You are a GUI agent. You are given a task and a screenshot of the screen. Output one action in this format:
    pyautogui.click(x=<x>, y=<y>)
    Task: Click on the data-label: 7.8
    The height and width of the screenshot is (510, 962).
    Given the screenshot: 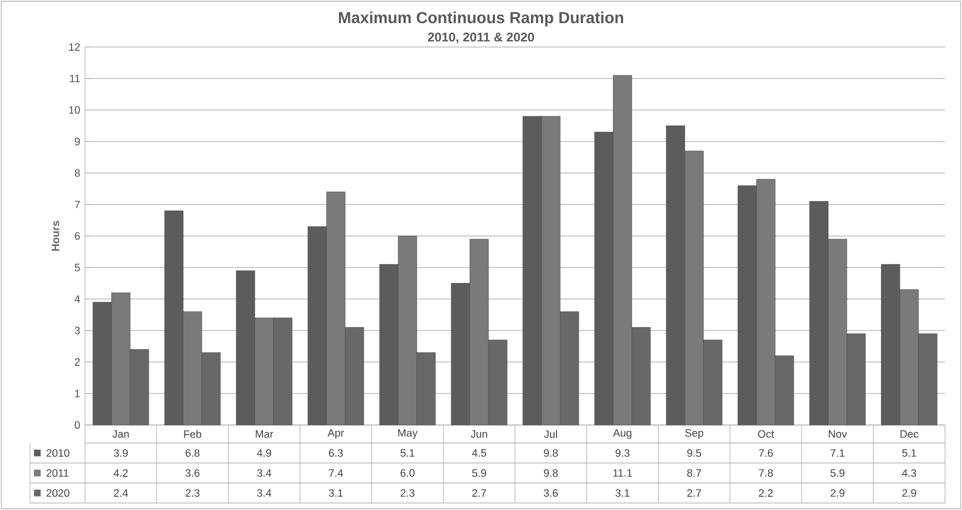 What is the action you would take?
    pyautogui.click(x=765, y=473)
    